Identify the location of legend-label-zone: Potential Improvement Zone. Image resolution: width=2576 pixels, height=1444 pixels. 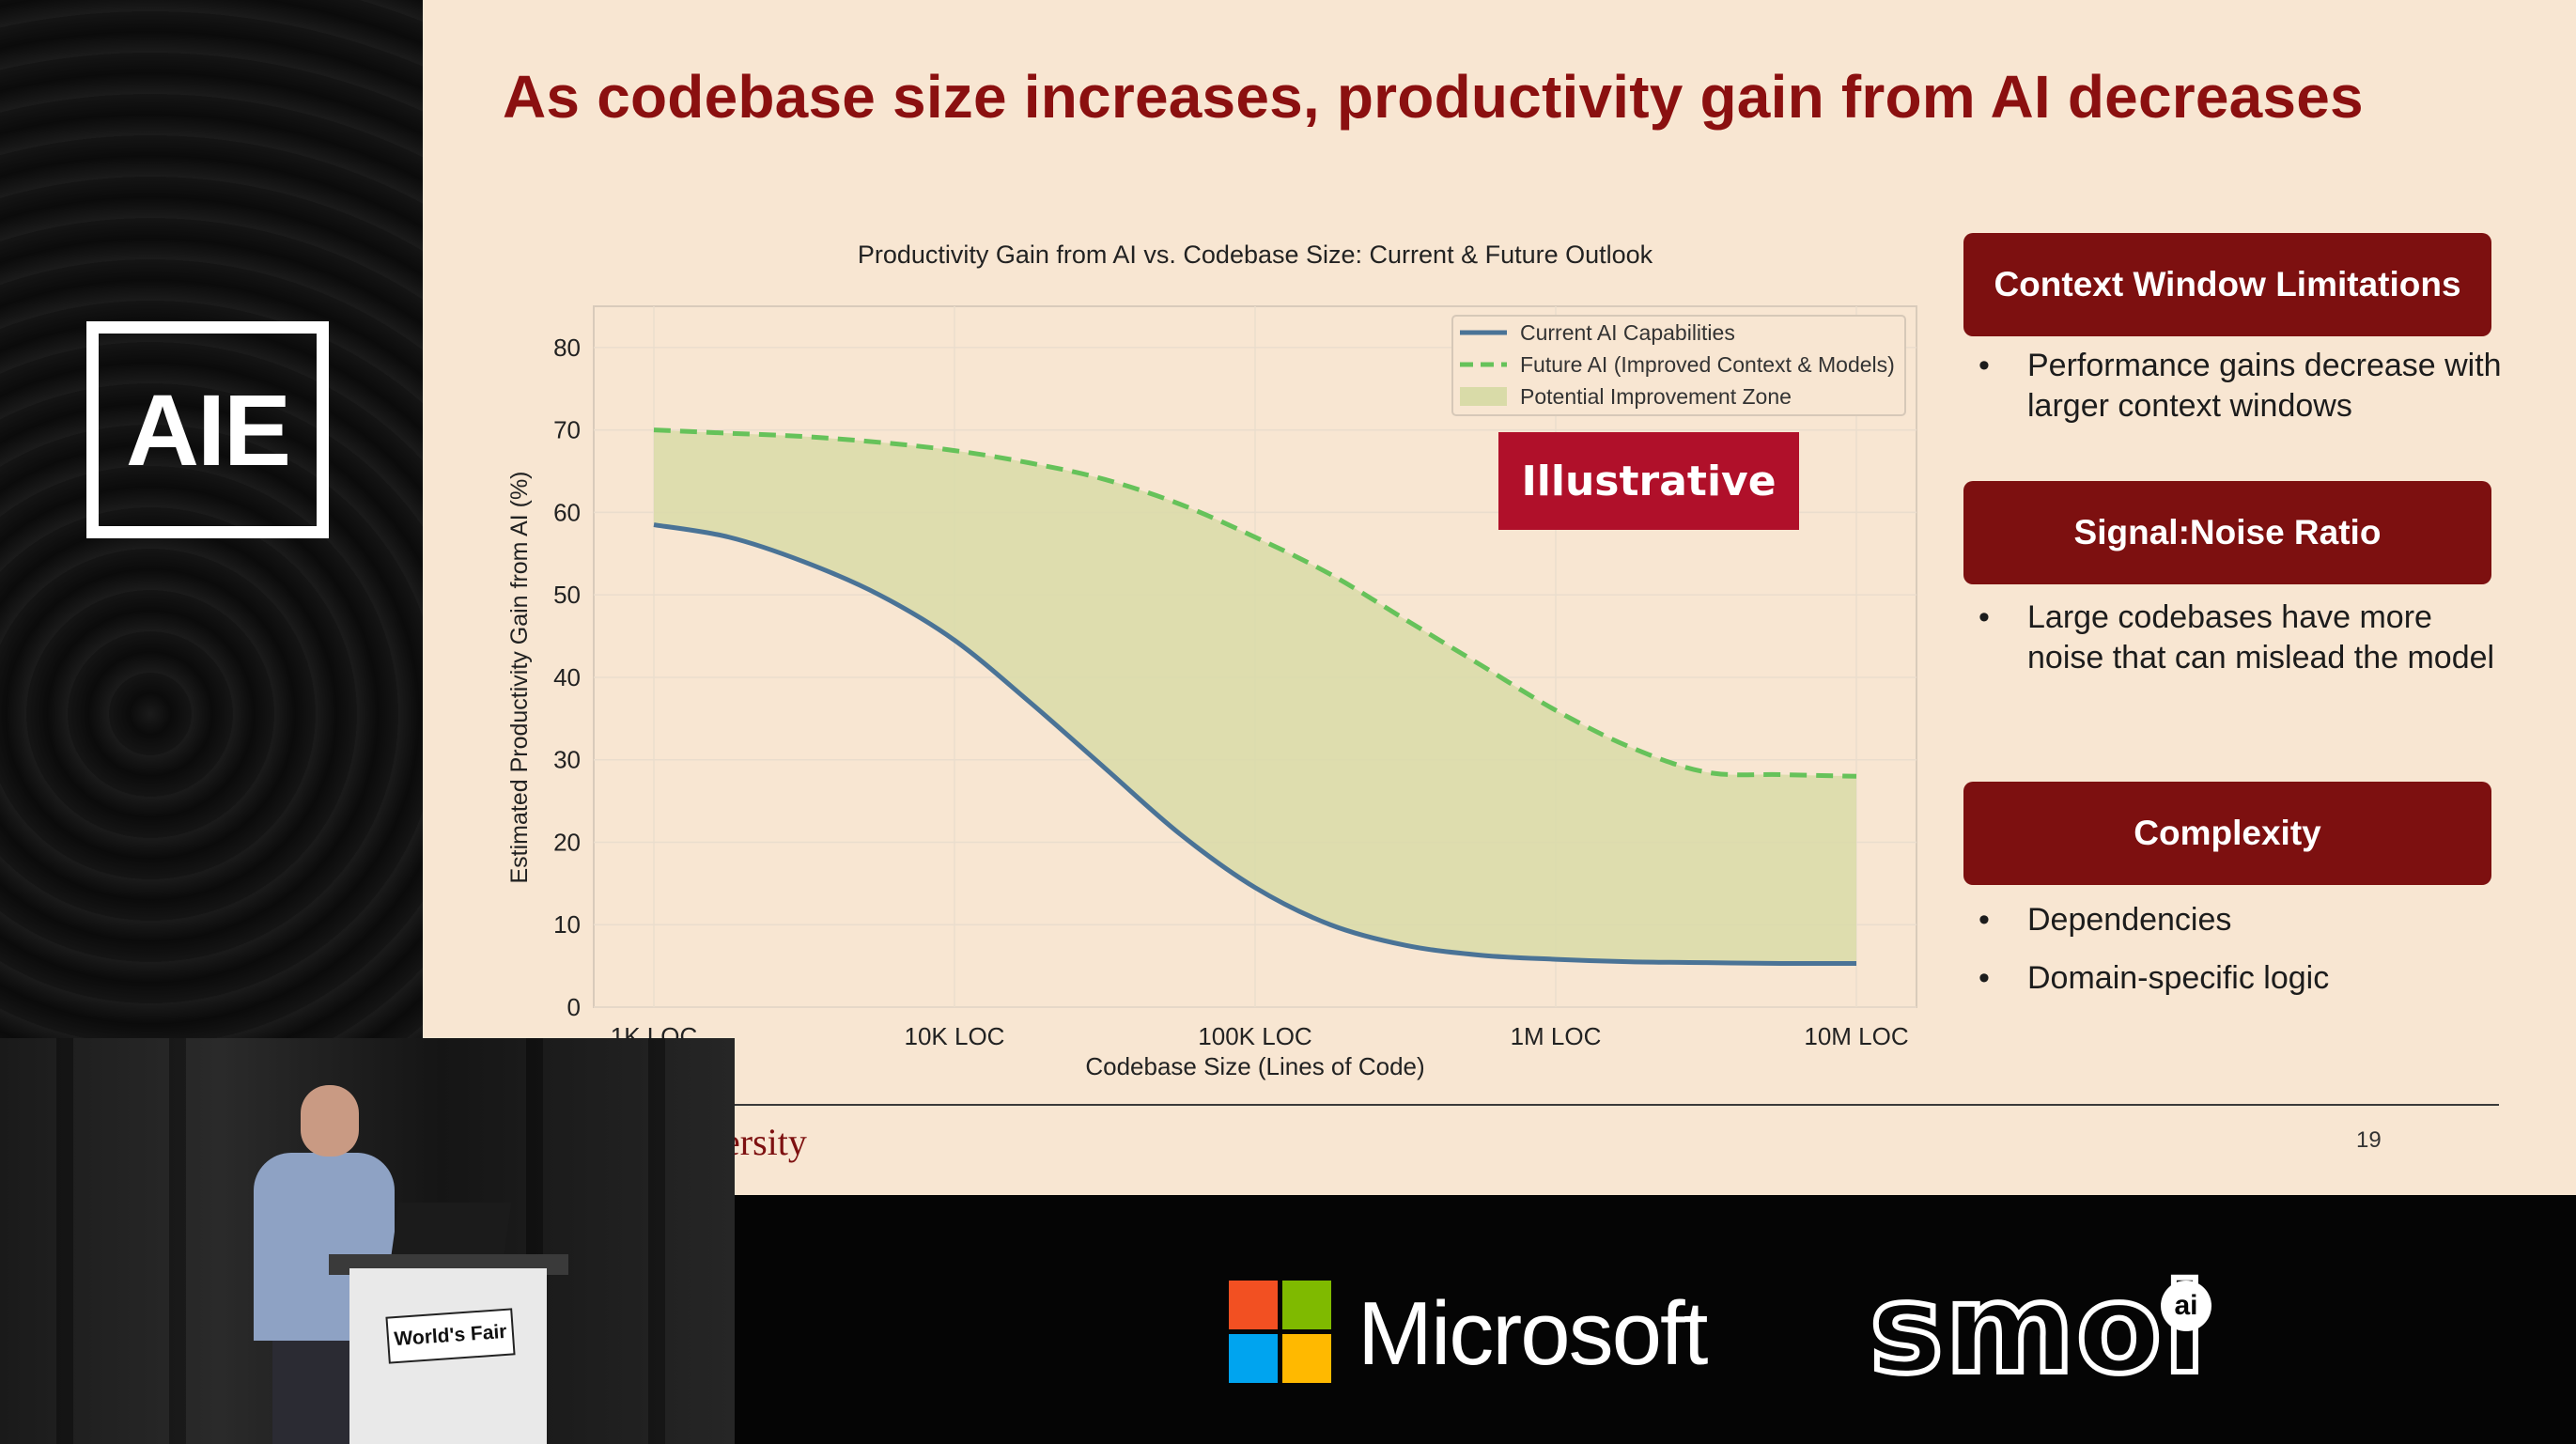
(1656, 396).